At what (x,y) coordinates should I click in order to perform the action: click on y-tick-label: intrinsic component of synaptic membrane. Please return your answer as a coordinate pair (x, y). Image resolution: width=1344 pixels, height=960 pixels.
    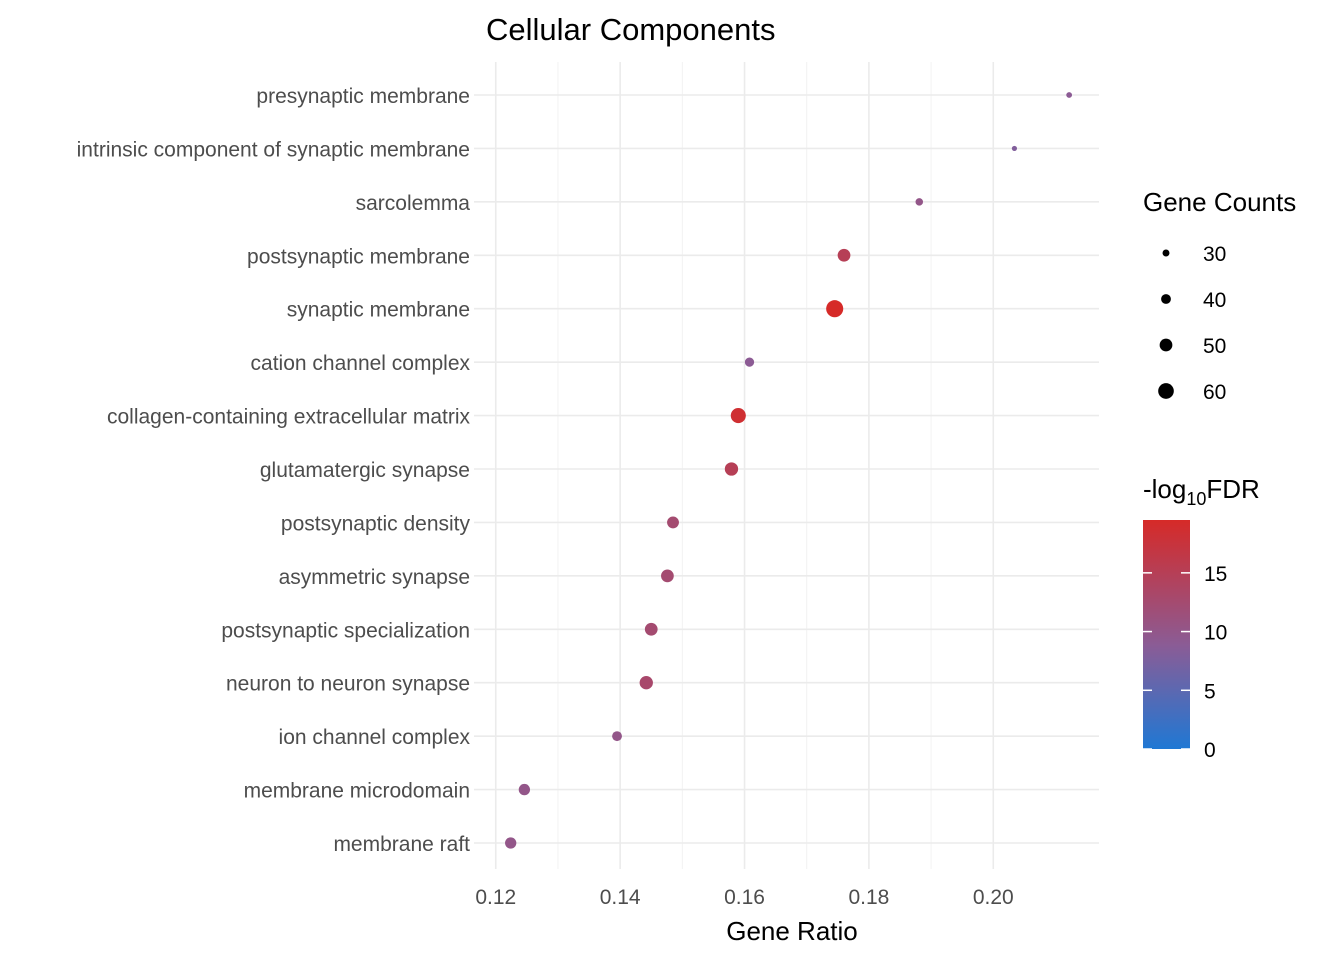
    Looking at the image, I should click on (273, 149).